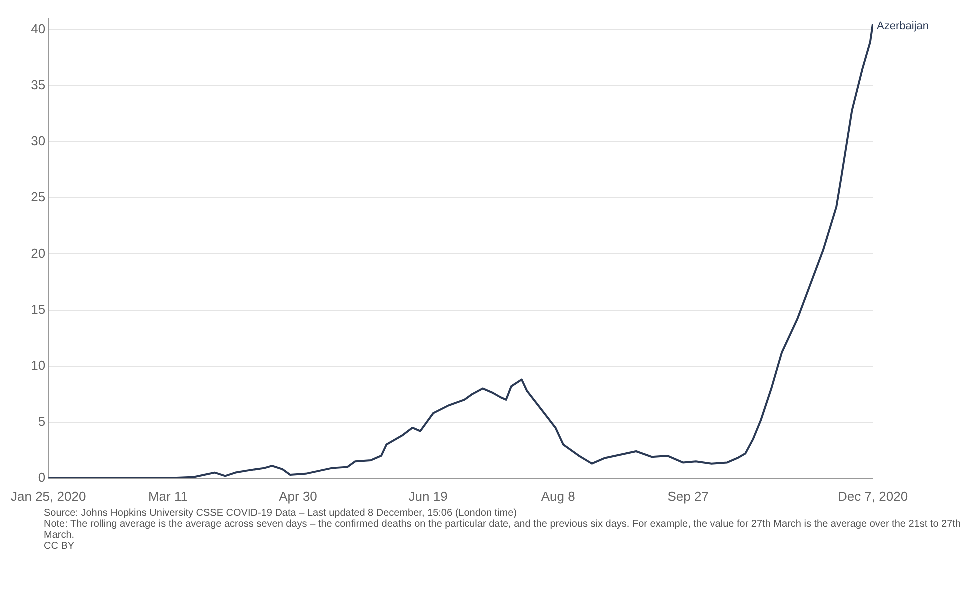 The image size is (973, 589). Describe the element at coordinates (42, 421) in the screenshot. I see `y-tick-label: 5` at that location.